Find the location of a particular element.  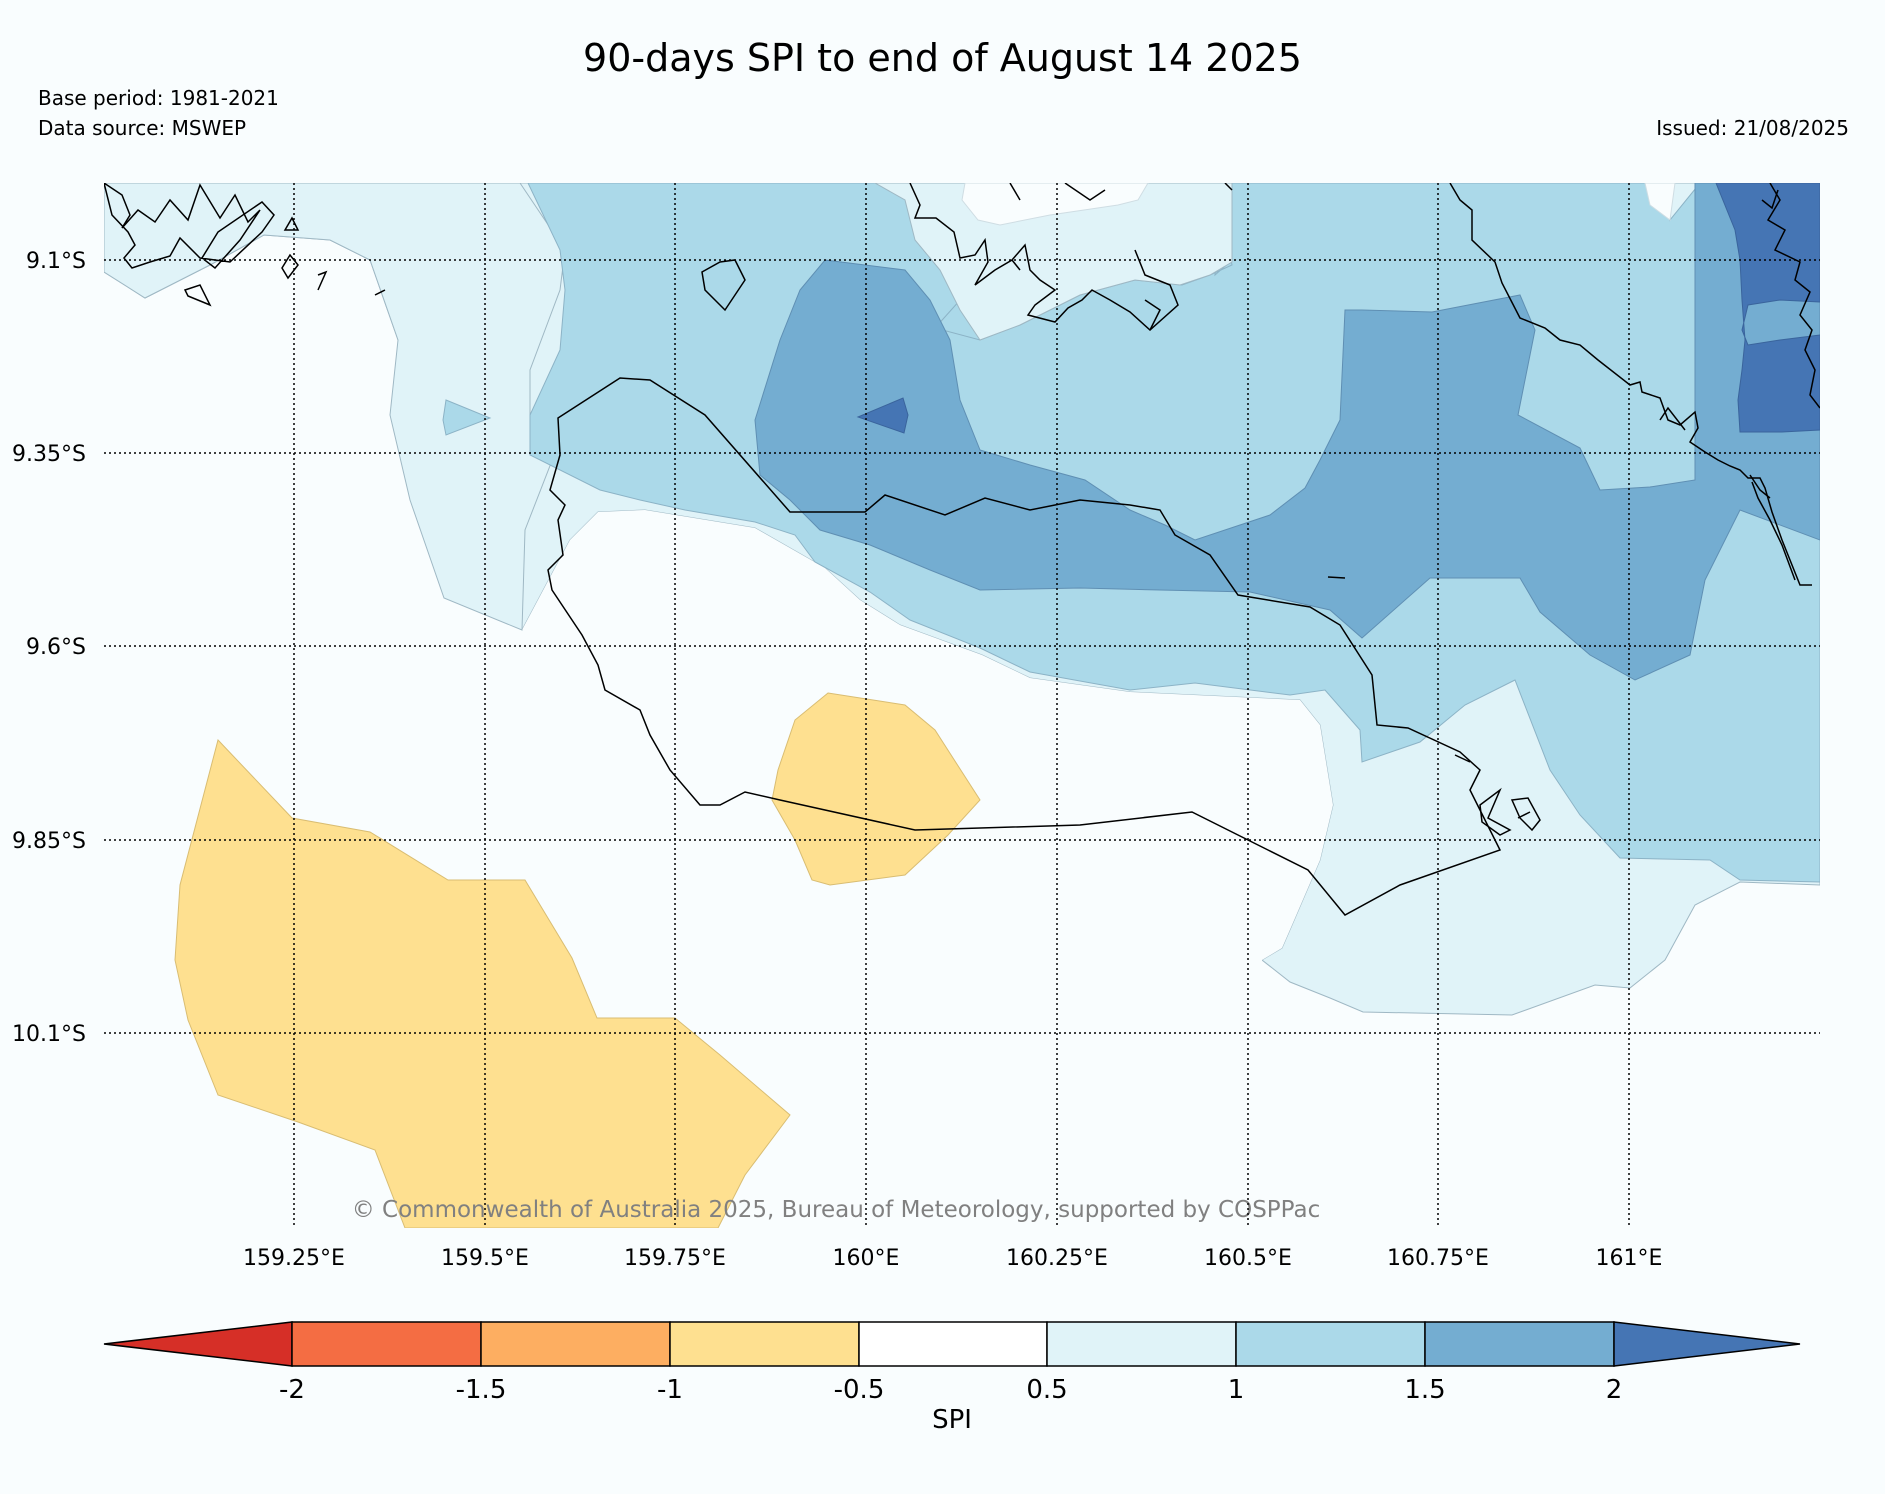

colorbar-label: SPI is located at coordinates (952, 1420).